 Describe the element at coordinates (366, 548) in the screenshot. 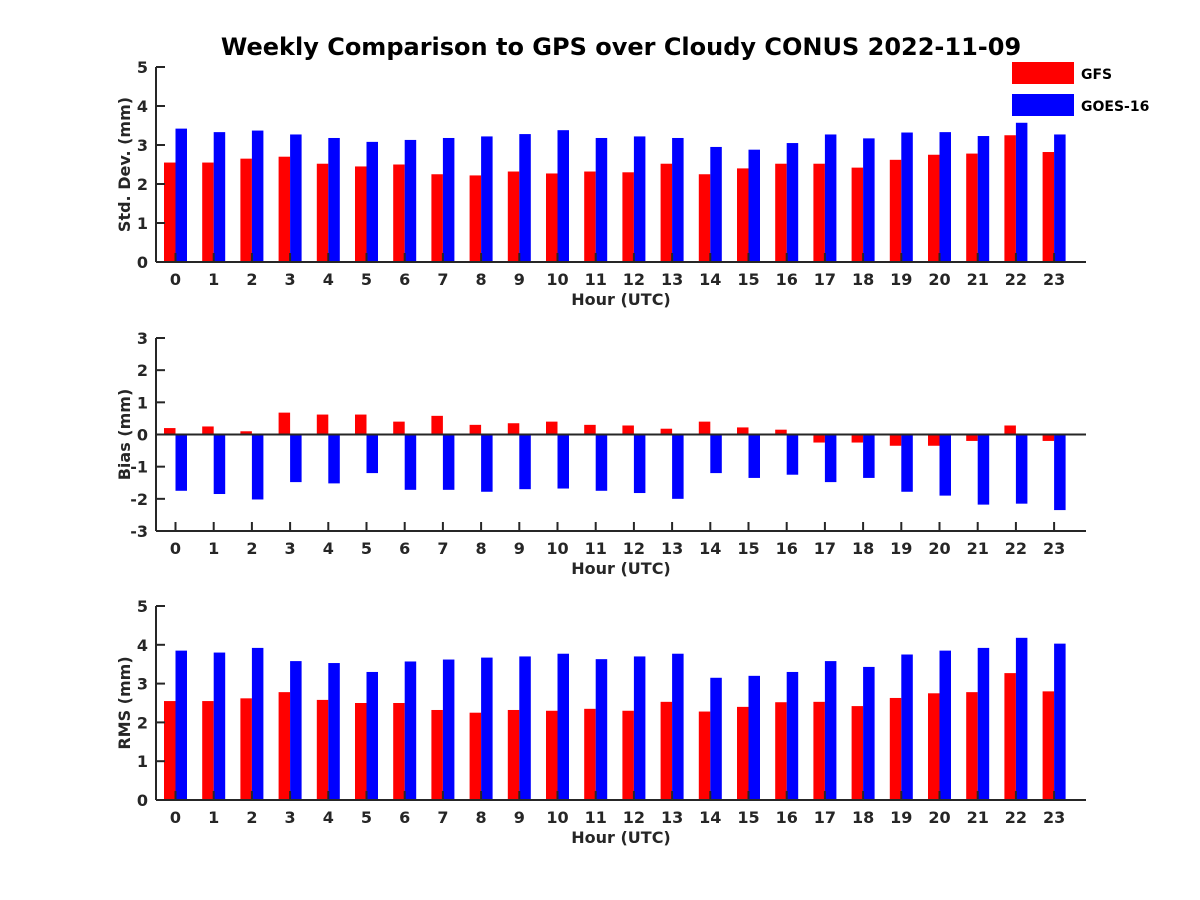

I see `x-tick-label: 5` at that location.